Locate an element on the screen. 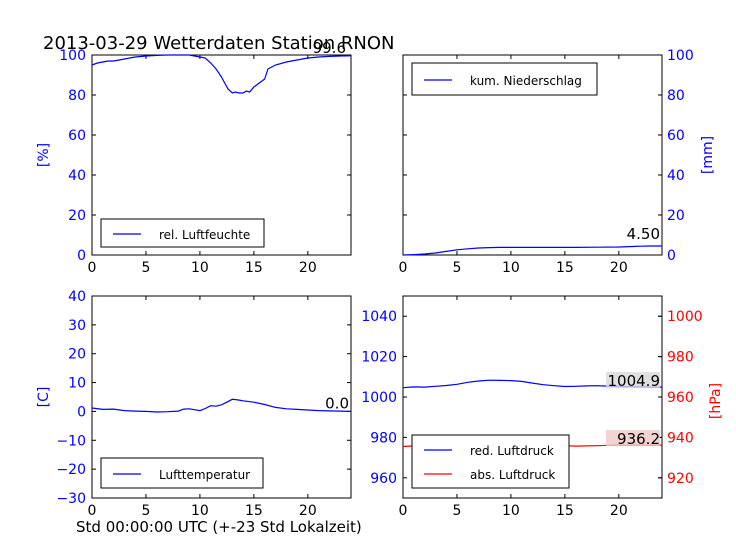 This screenshot has height=556, width=736. y-axis-label: [mm] is located at coordinates (708, 155).